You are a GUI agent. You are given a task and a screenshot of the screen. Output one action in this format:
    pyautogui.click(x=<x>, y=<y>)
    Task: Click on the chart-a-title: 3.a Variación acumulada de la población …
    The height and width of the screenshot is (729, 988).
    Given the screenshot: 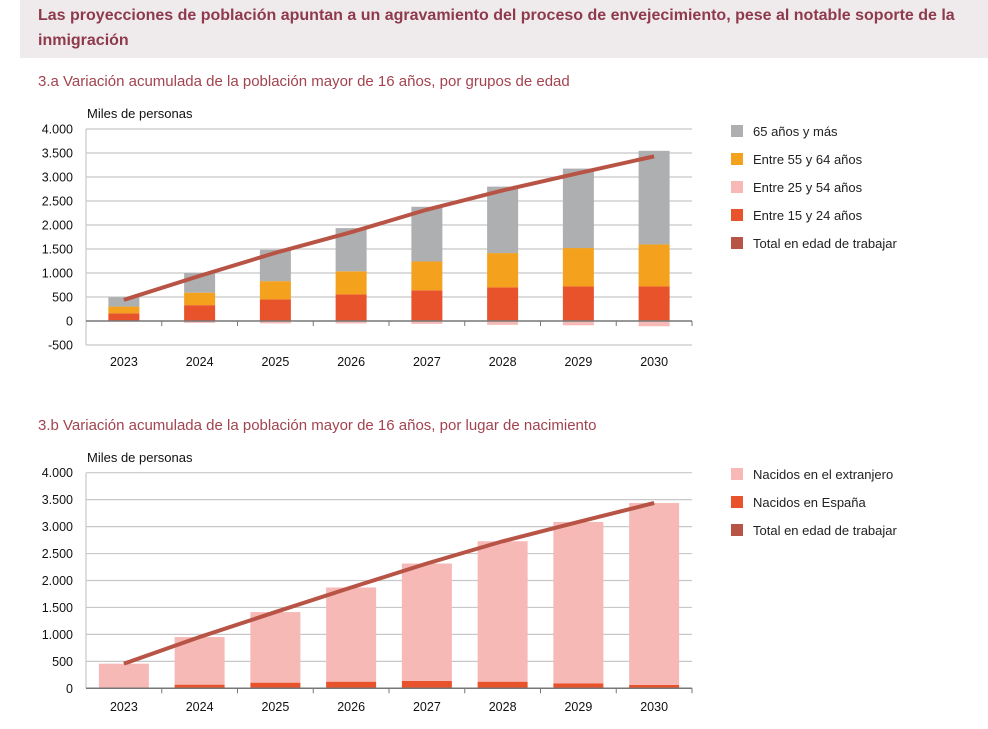 What is the action you would take?
    pyautogui.click(x=304, y=81)
    